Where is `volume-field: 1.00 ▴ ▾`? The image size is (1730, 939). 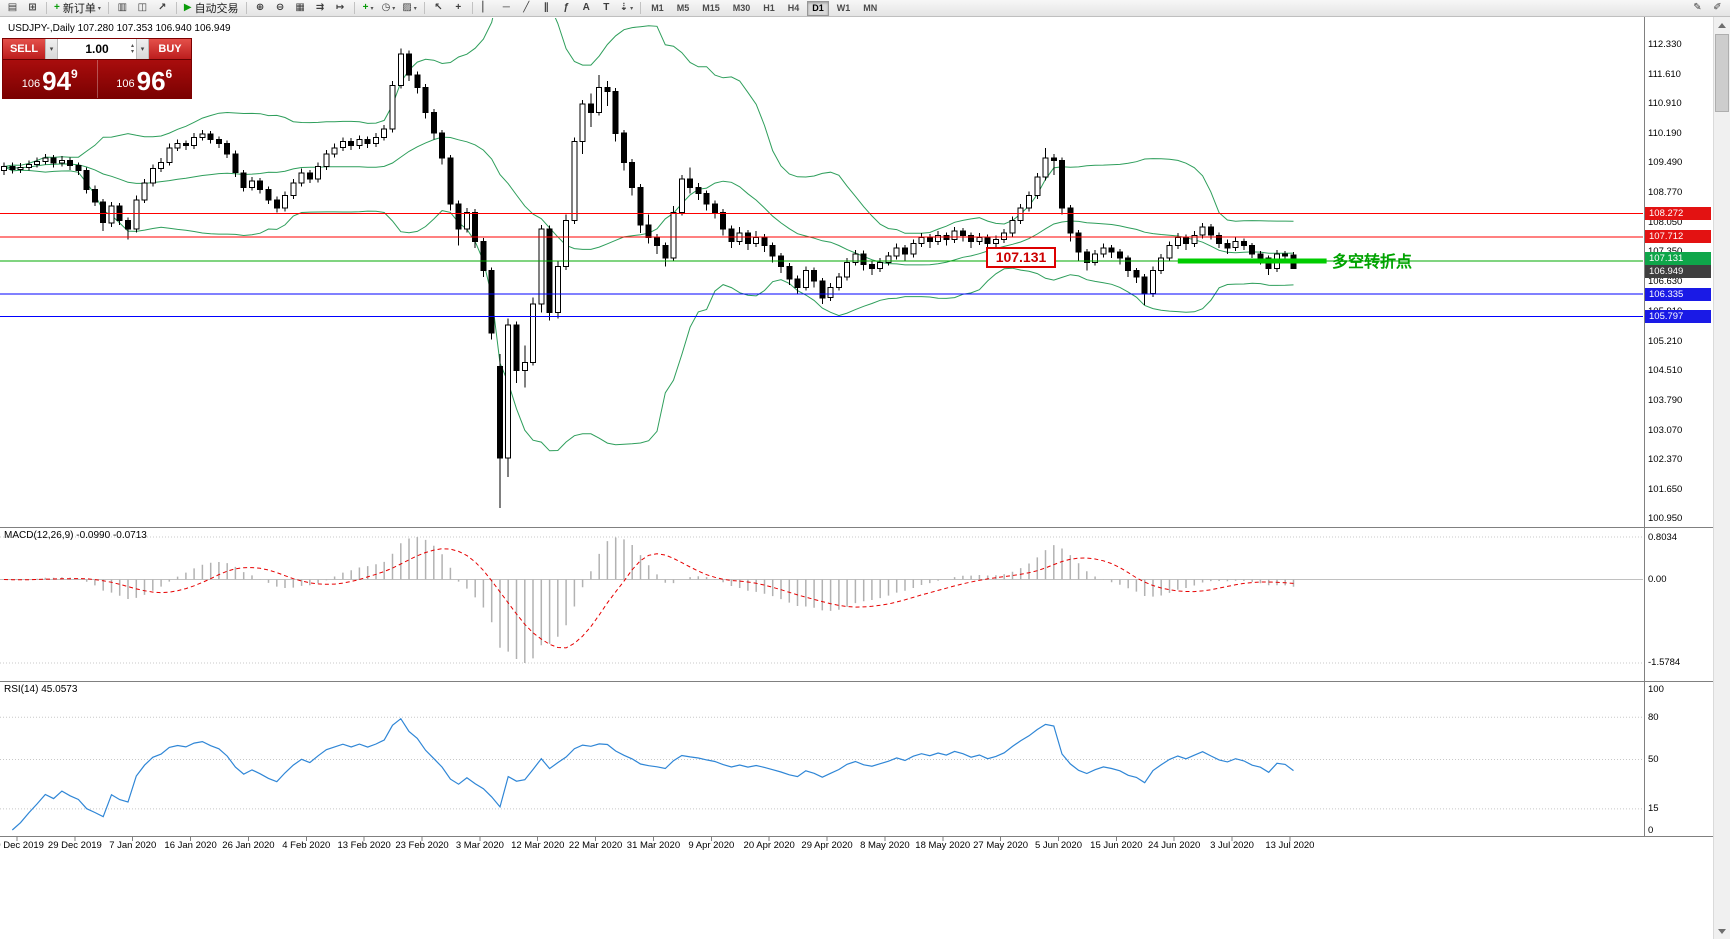
volume-field: 1.00 ▴ ▾ is located at coordinates (97, 49).